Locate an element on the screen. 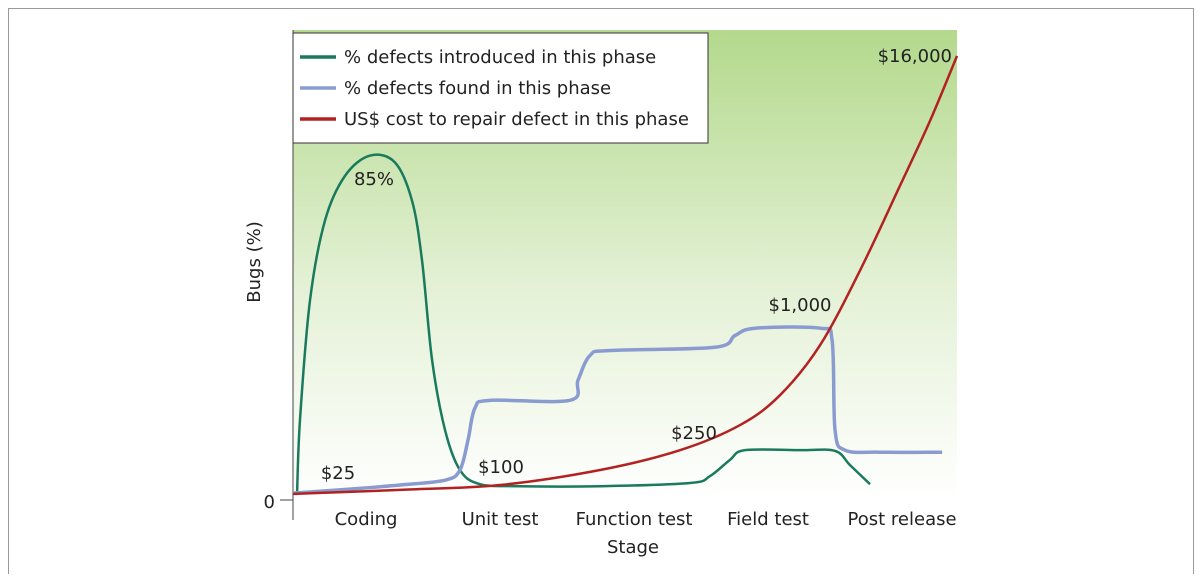 The height and width of the screenshot is (578, 1202). x-tick-label: Coding is located at coordinates (366, 519).